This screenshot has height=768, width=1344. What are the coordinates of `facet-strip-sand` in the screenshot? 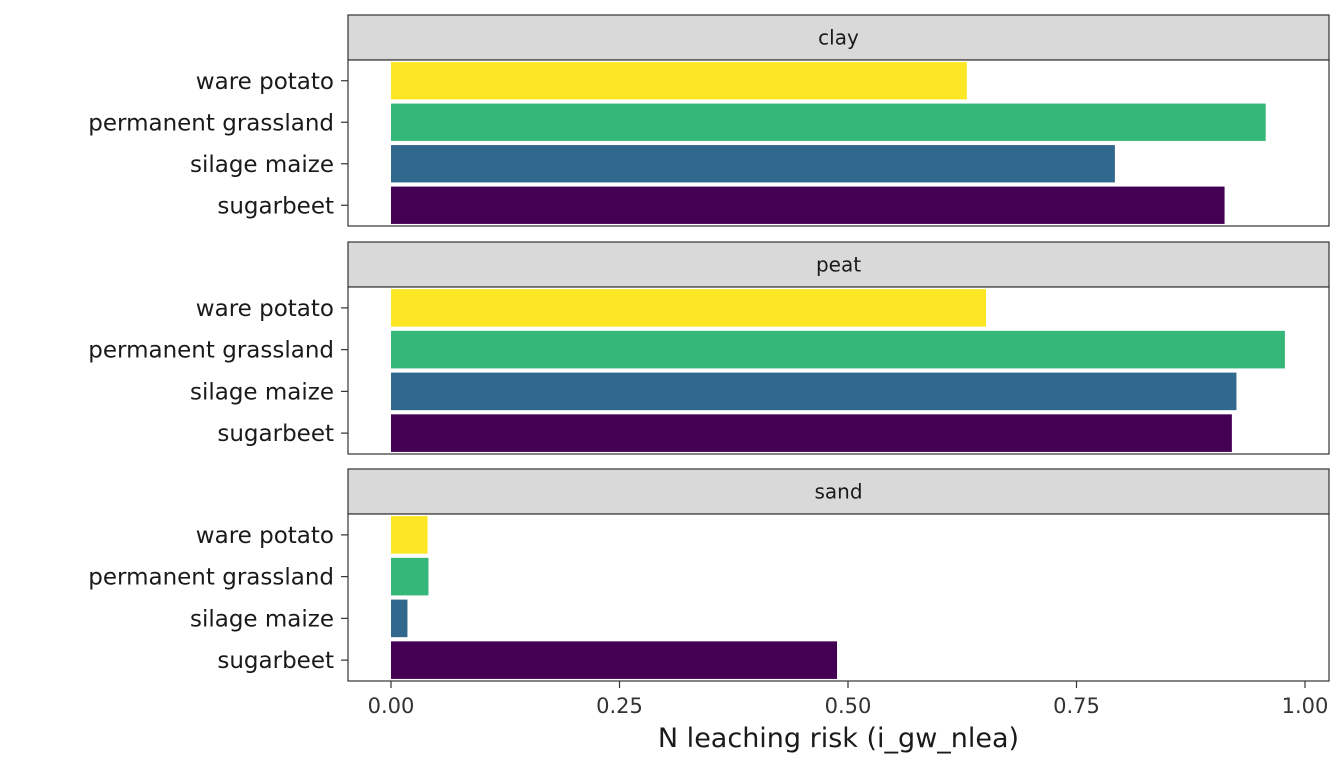 It's located at (838, 491).